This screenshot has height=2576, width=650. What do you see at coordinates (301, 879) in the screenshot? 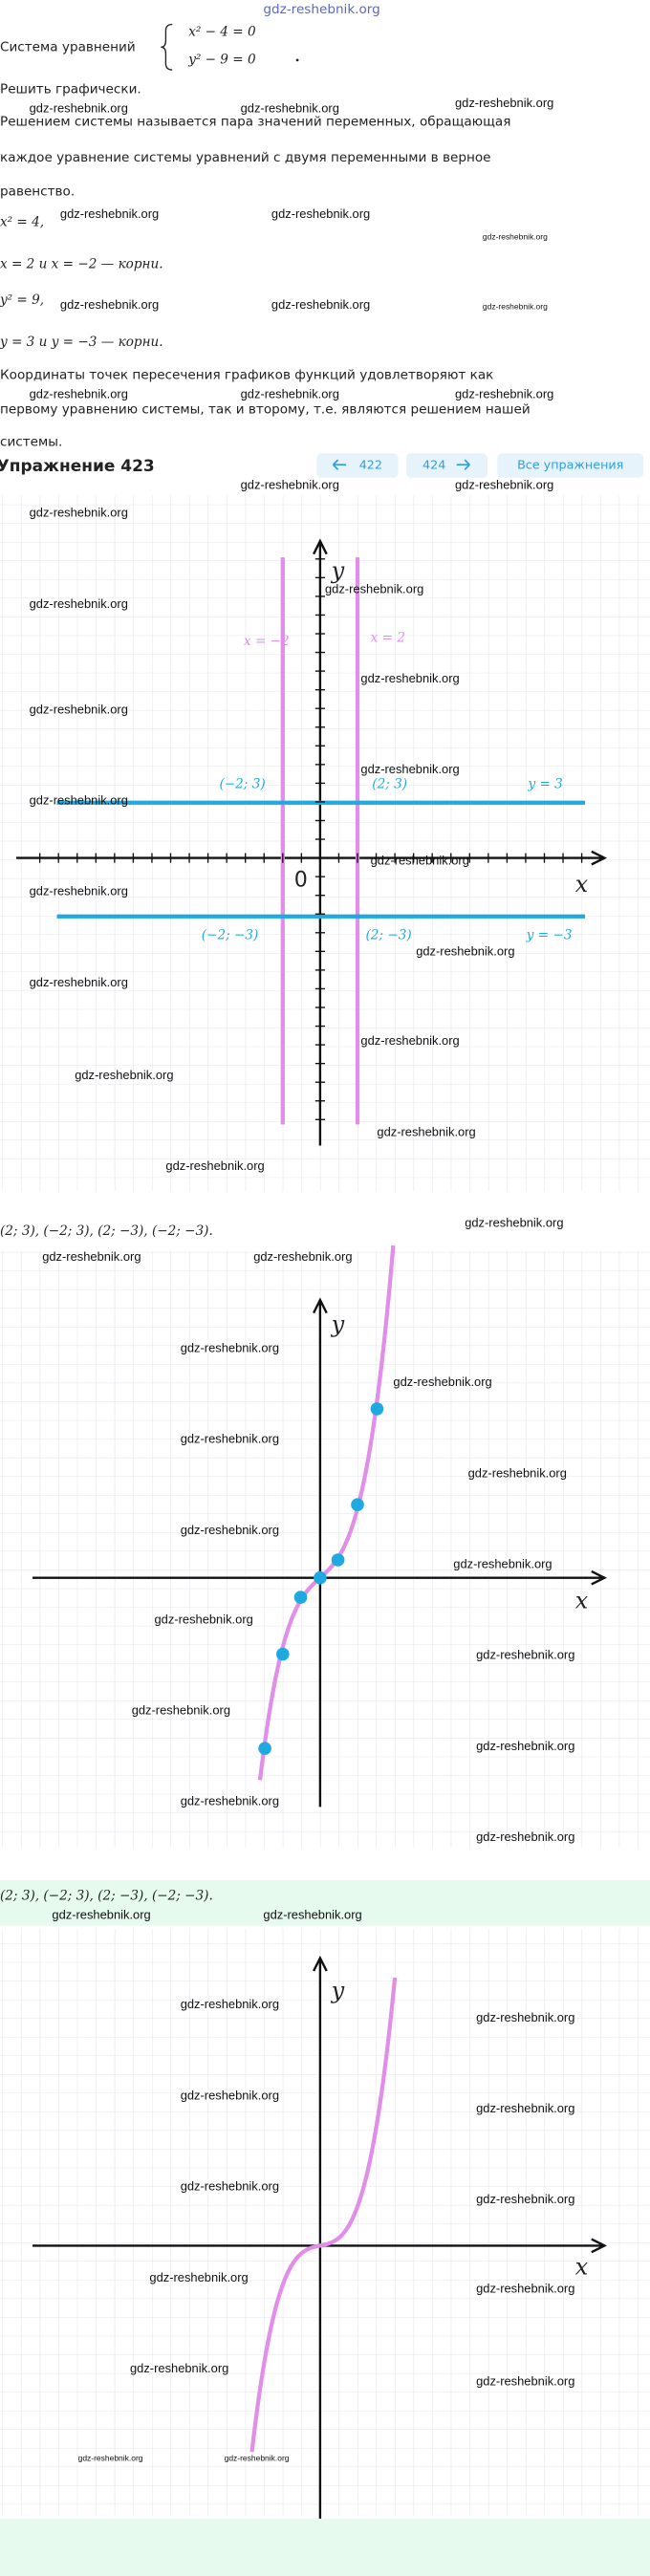
I see `origin-label: 0` at bounding box center [301, 879].